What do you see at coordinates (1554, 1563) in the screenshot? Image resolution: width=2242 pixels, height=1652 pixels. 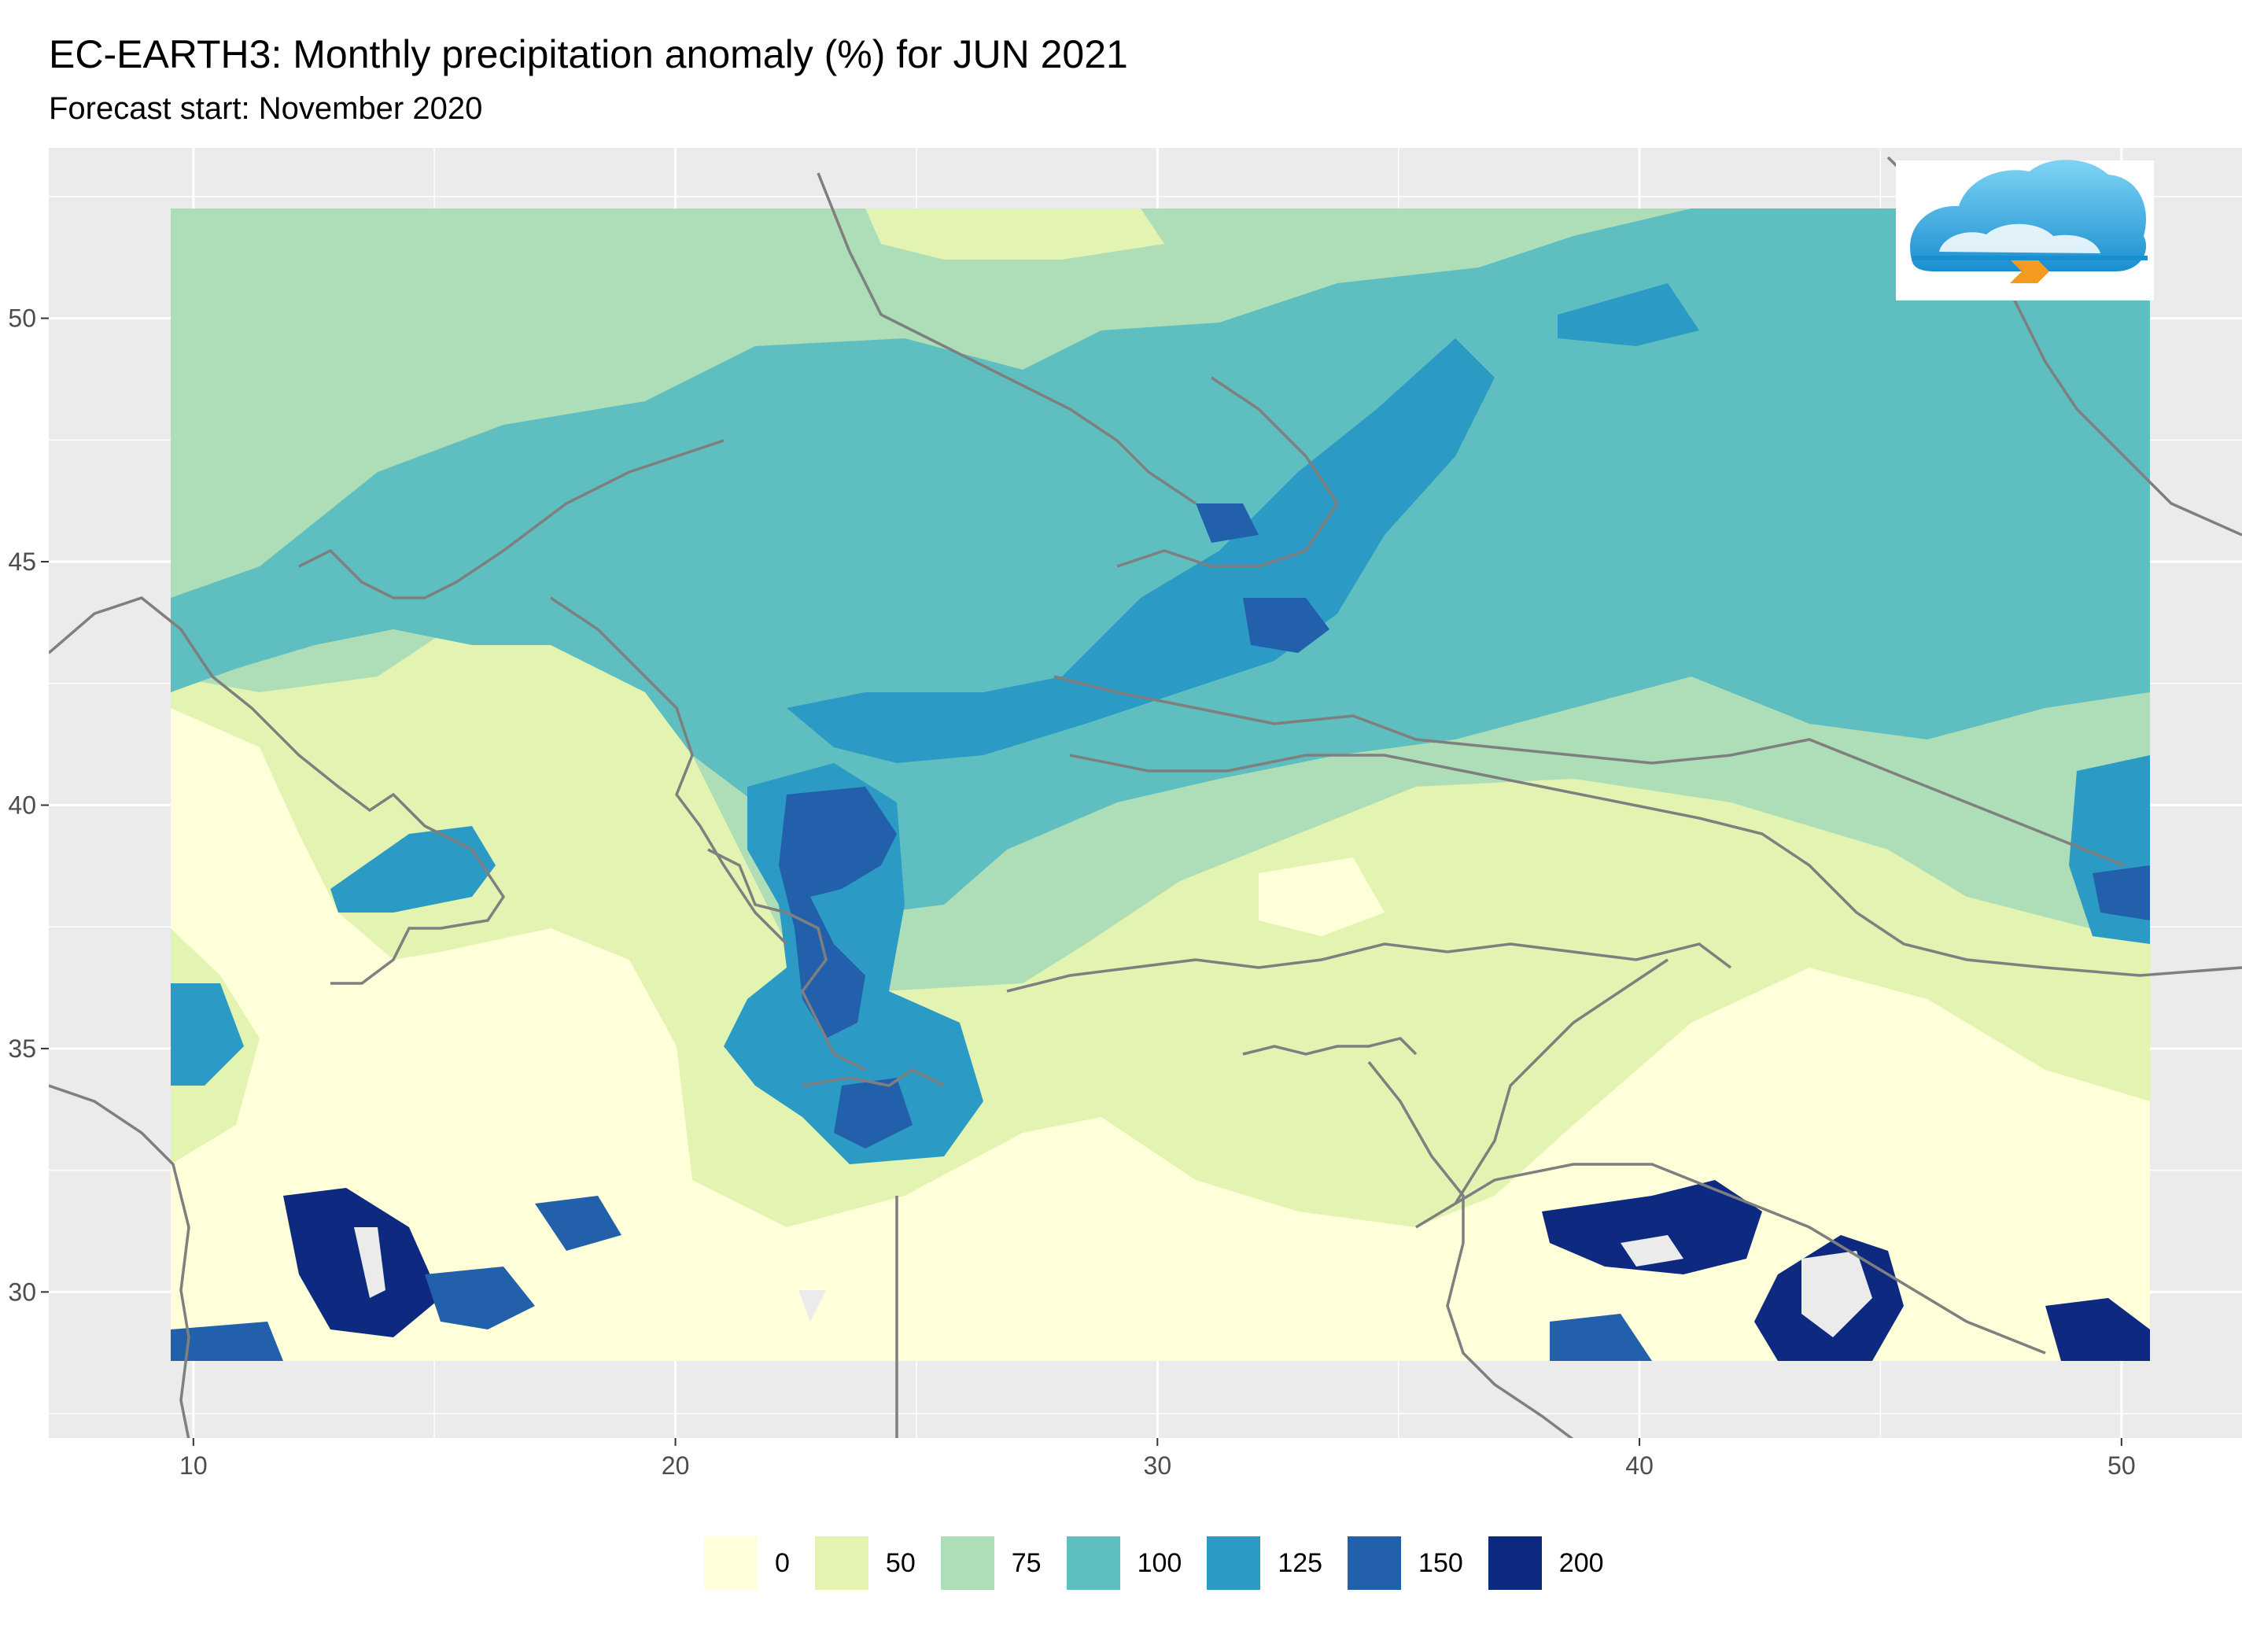 I see `legend-item: 200` at bounding box center [1554, 1563].